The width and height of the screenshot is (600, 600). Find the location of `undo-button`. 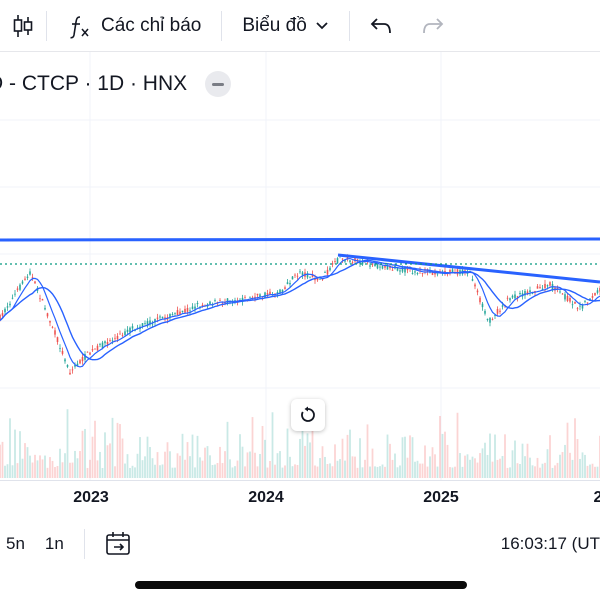

undo-button is located at coordinates (381, 25).